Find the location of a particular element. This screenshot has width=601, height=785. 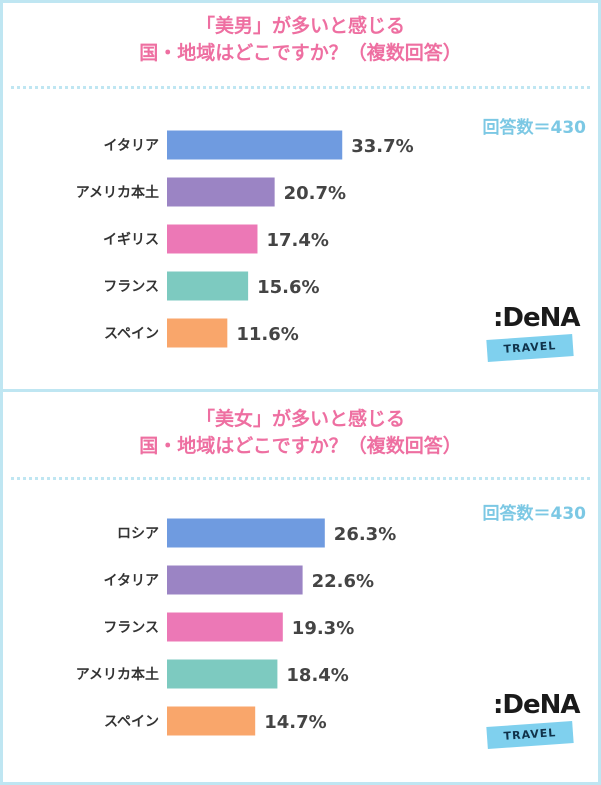

chart-title-line1: 「美女」が多いと感じる is located at coordinates (300, 419).